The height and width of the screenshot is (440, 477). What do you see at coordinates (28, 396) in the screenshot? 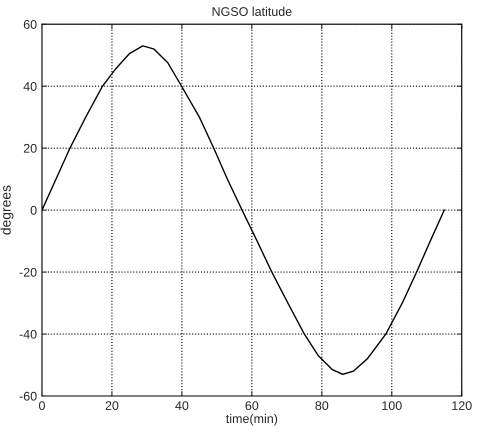
I see `y-tick-label: -60` at bounding box center [28, 396].